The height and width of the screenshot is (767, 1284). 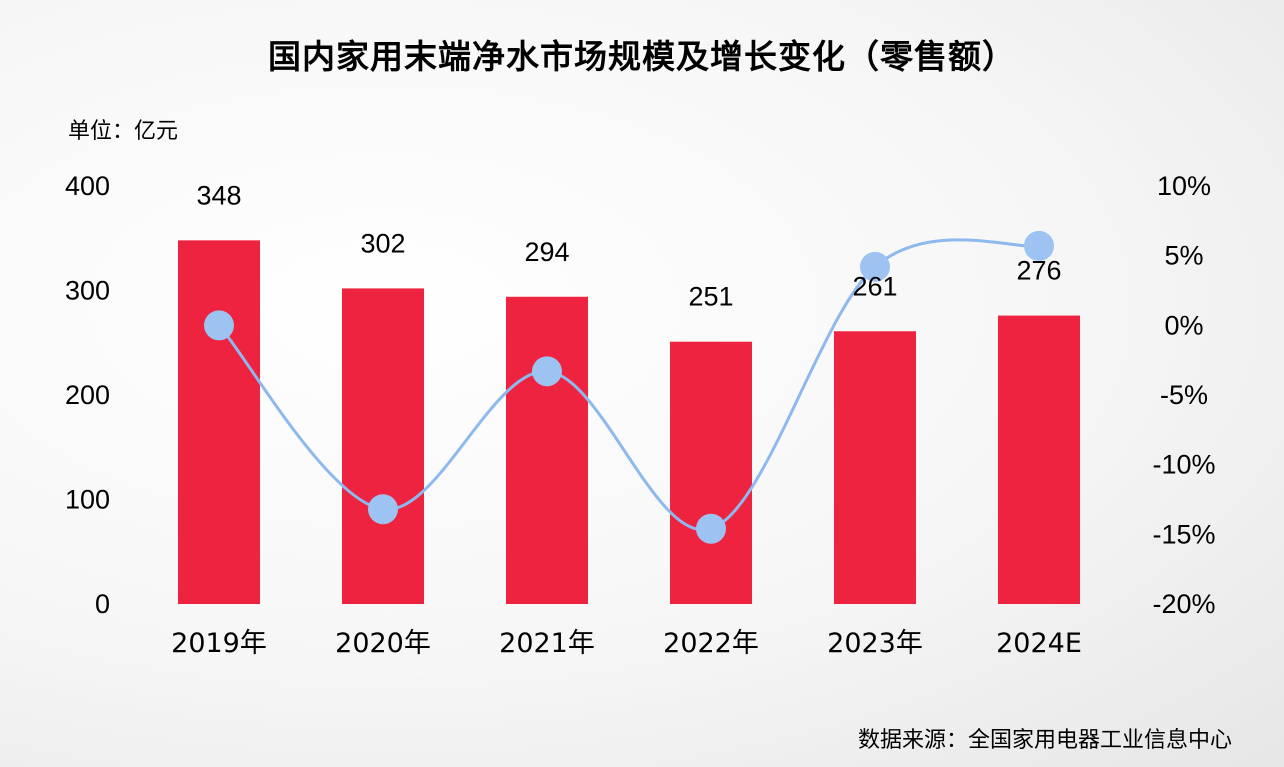 What do you see at coordinates (710, 297) in the screenshot?
I see `bar-value-label: 251` at bounding box center [710, 297].